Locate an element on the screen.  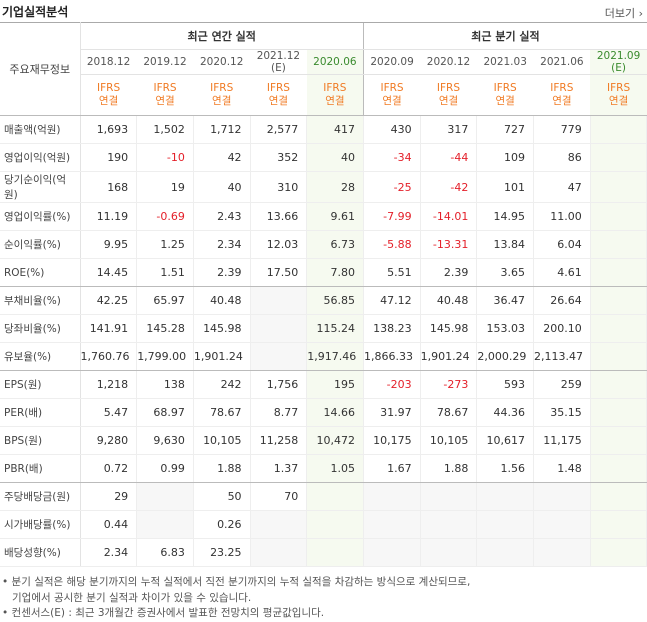
value-cell: 1,917.46 is located at coordinates (335, 356).